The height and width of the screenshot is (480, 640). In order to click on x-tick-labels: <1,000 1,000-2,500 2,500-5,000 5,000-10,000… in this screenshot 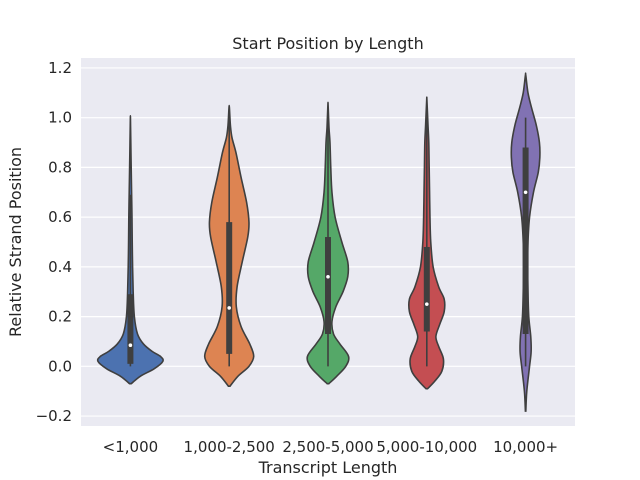, I will do `click(330, 447)`.